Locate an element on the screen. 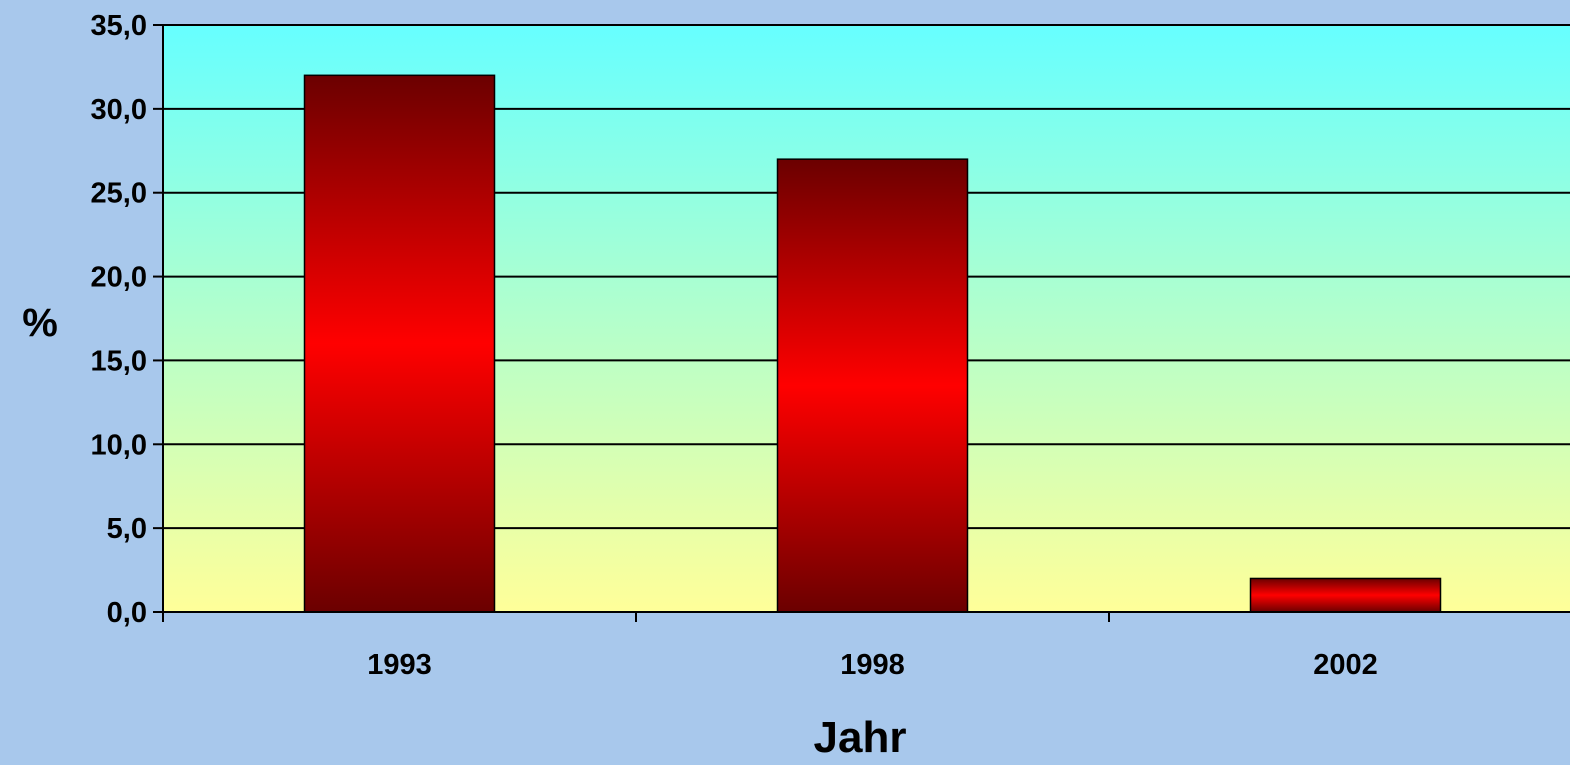 The width and height of the screenshot is (1570, 765). y-tick-label: 35,0 is located at coordinates (119, 26).